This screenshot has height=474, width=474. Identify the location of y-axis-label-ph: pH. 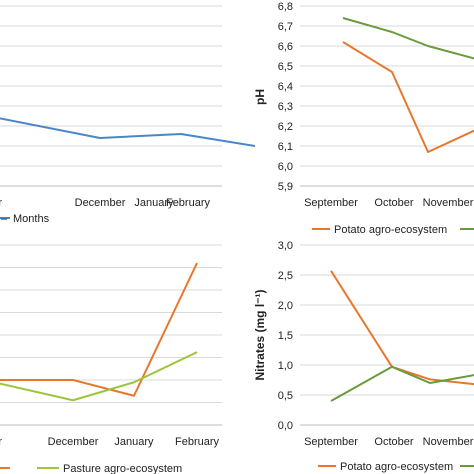
(260, 97).